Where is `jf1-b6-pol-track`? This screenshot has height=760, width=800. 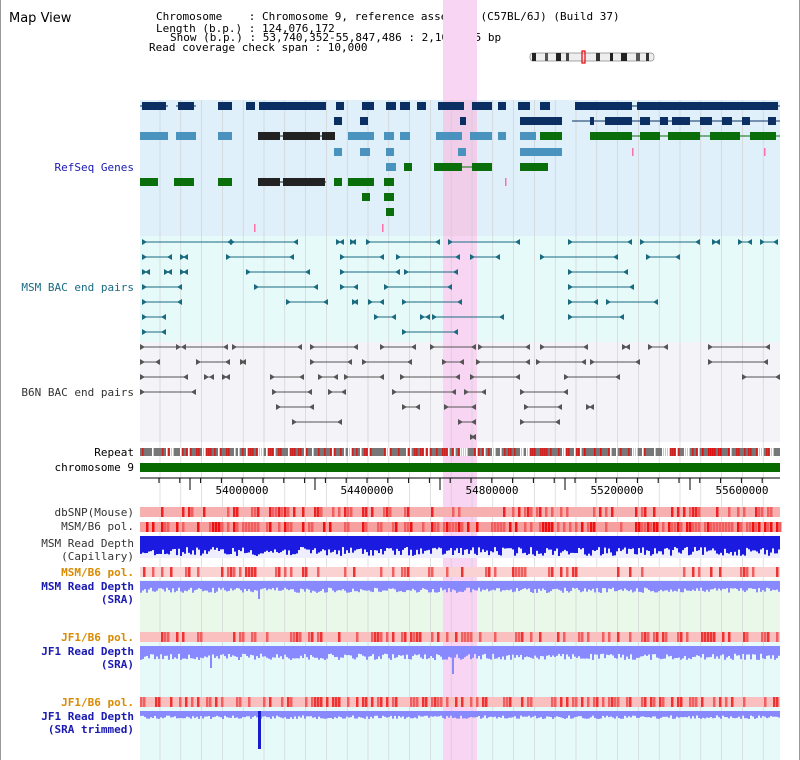 jf1-b6-pol-track is located at coordinates (460, 637).